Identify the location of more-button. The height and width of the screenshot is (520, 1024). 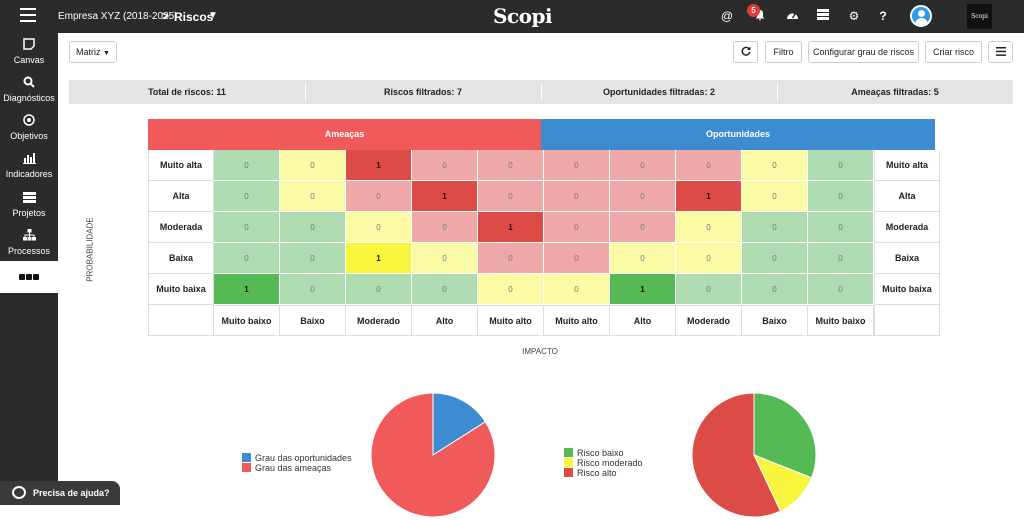
(29, 277).